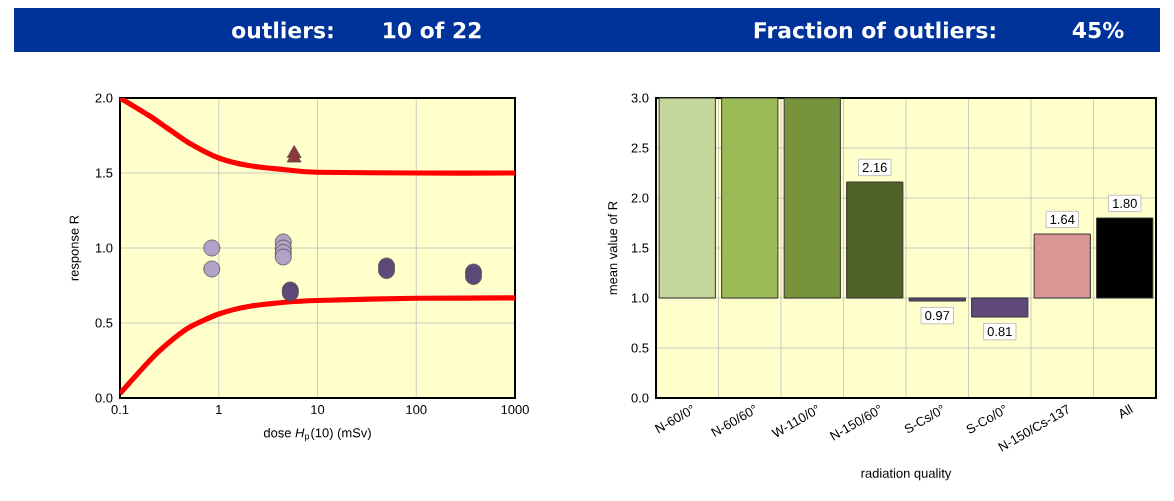  I want to click on text: Fraction of outliers:, so click(874, 30).